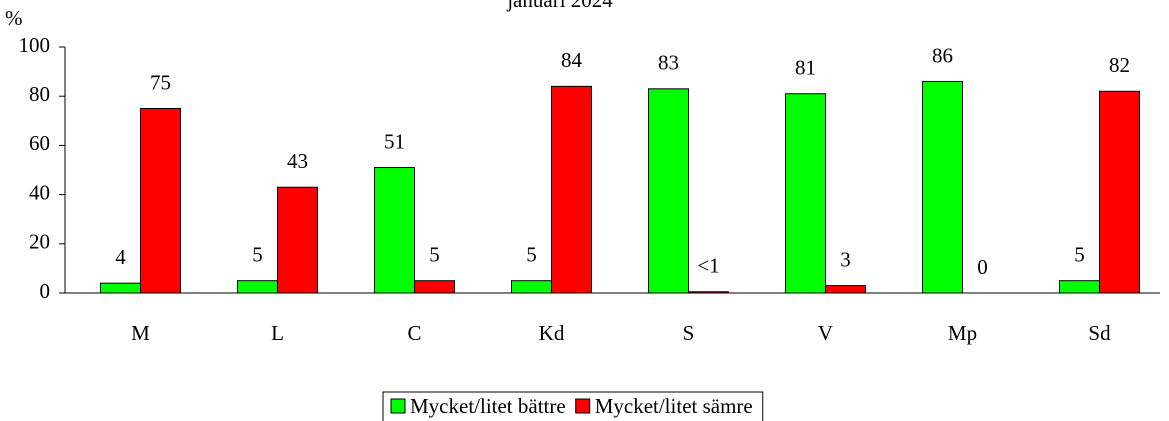 The image size is (1169, 421). Describe the element at coordinates (39, 192) in the screenshot. I see `y-tick-label: 40` at that location.